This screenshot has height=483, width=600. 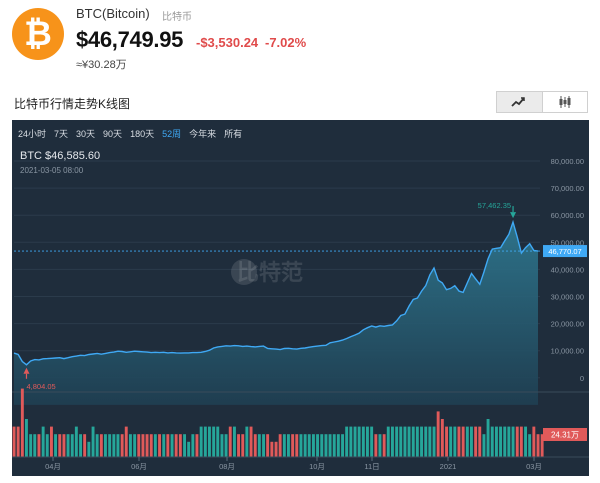 What do you see at coordinates (244, 272) in the screenshot?
I see `watermark-logo-icon` at bounding box center [244, 272].